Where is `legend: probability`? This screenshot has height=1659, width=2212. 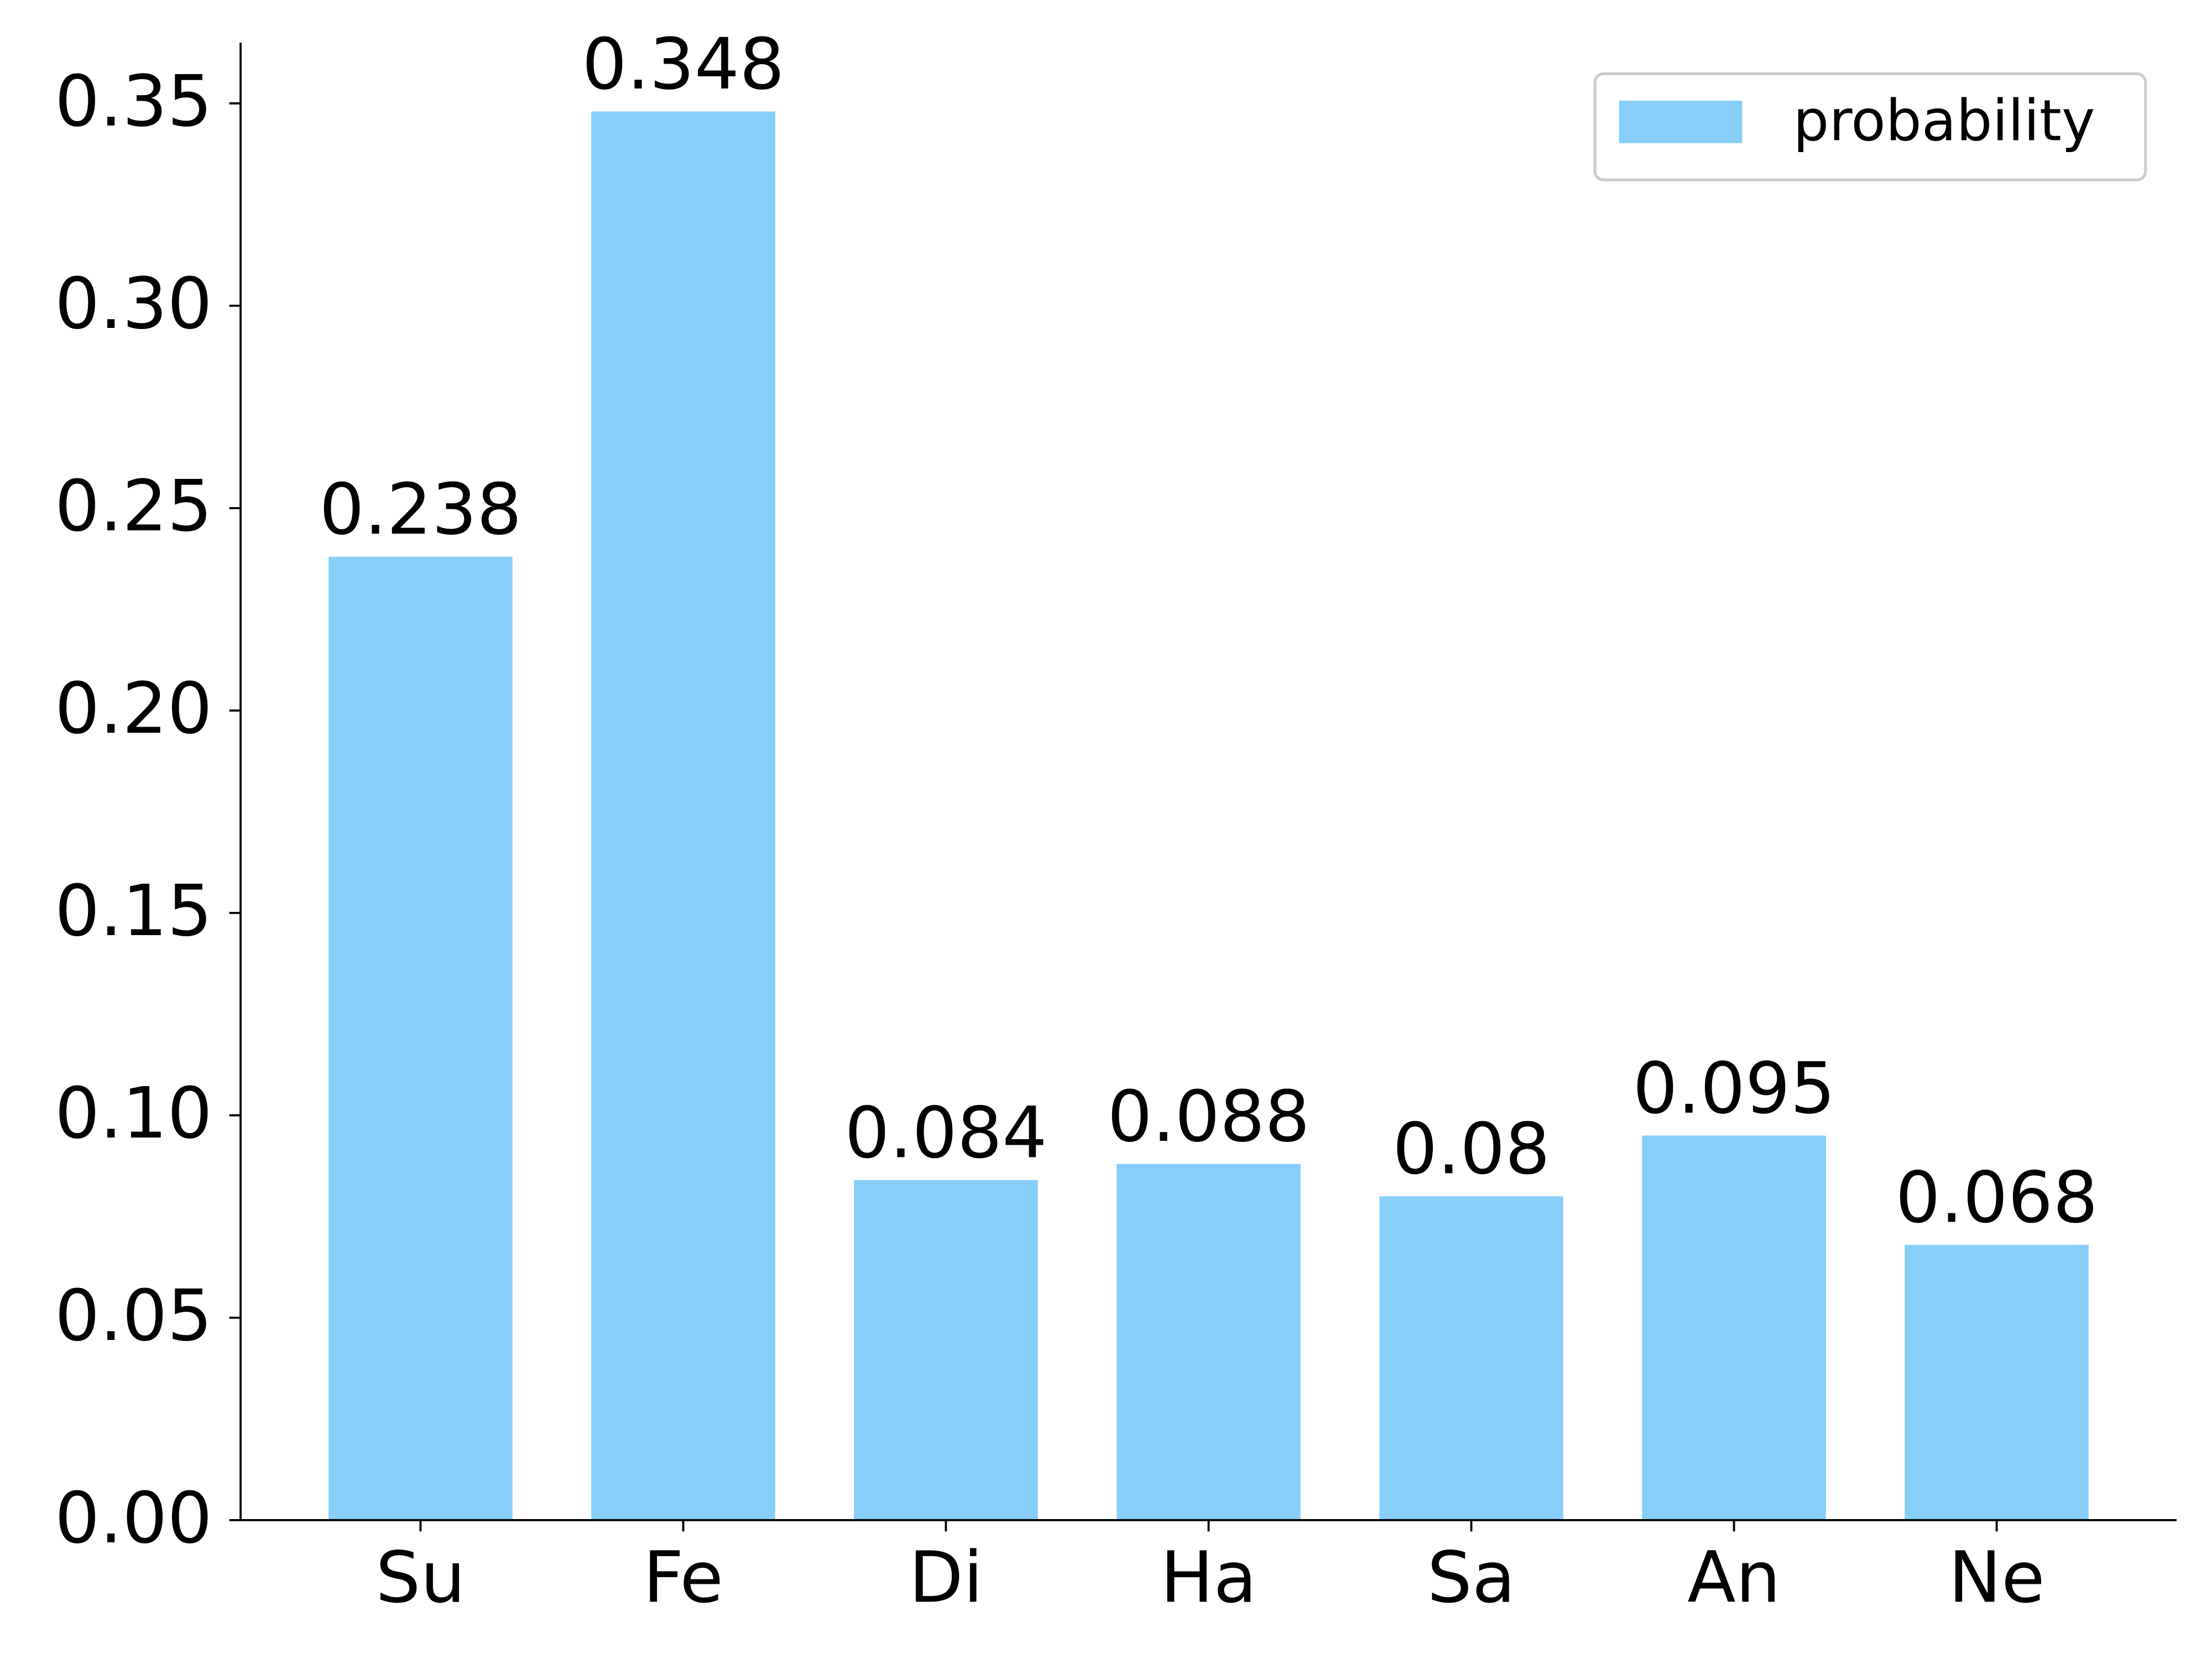 legend: probability is located at coordinates (1870, 127).